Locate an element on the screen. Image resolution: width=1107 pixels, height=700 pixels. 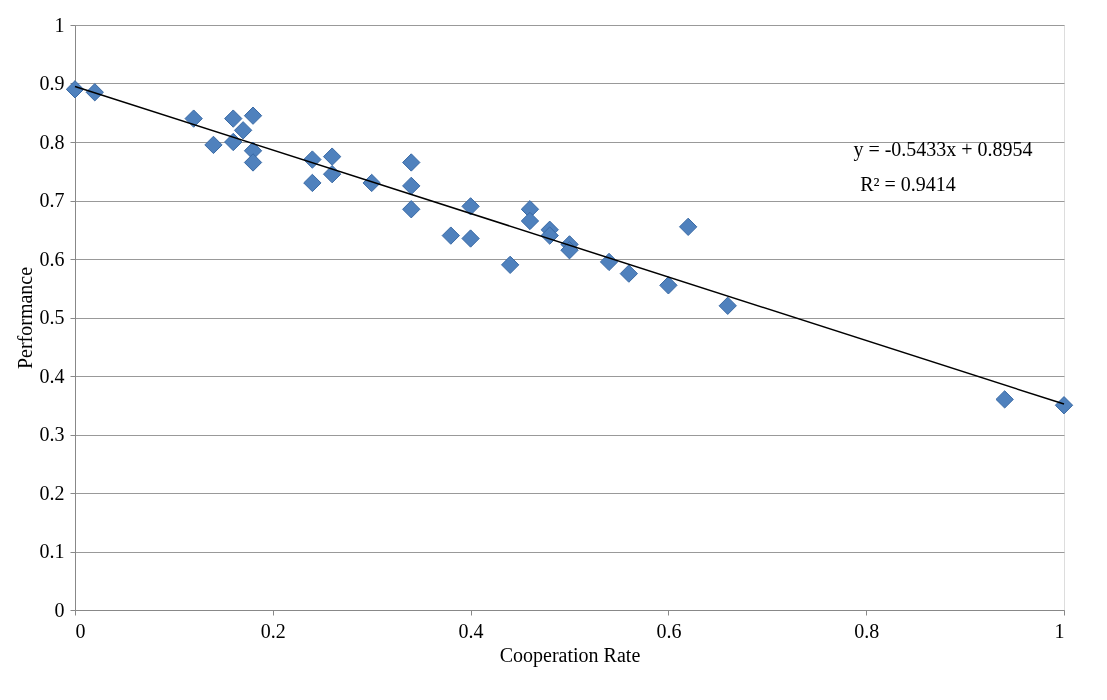
y-axis-title: Performance is located at coordinates (24, 318).